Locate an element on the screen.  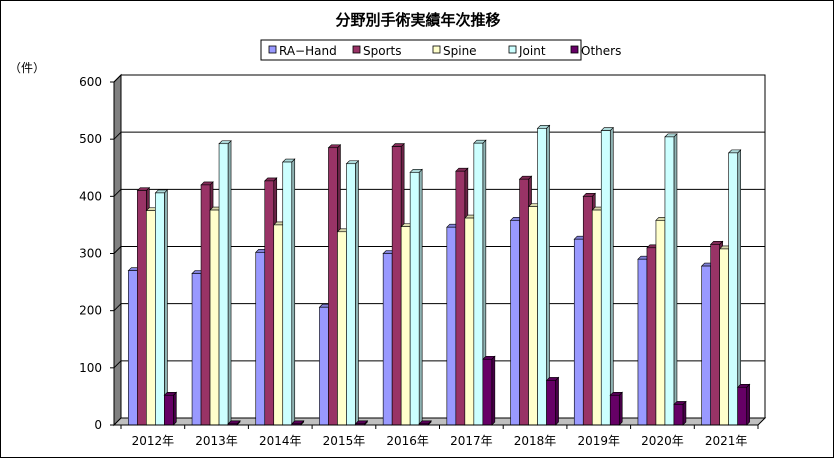
bar-joint-2015 is located at coordinates (352, 293).